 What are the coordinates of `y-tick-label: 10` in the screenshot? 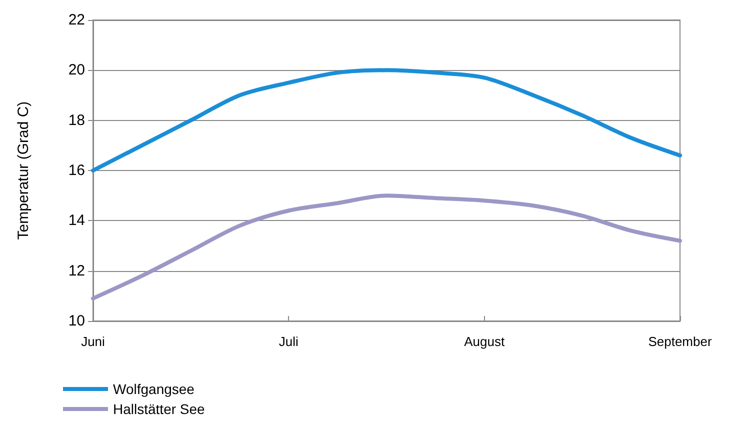 It's located at (76, 321).